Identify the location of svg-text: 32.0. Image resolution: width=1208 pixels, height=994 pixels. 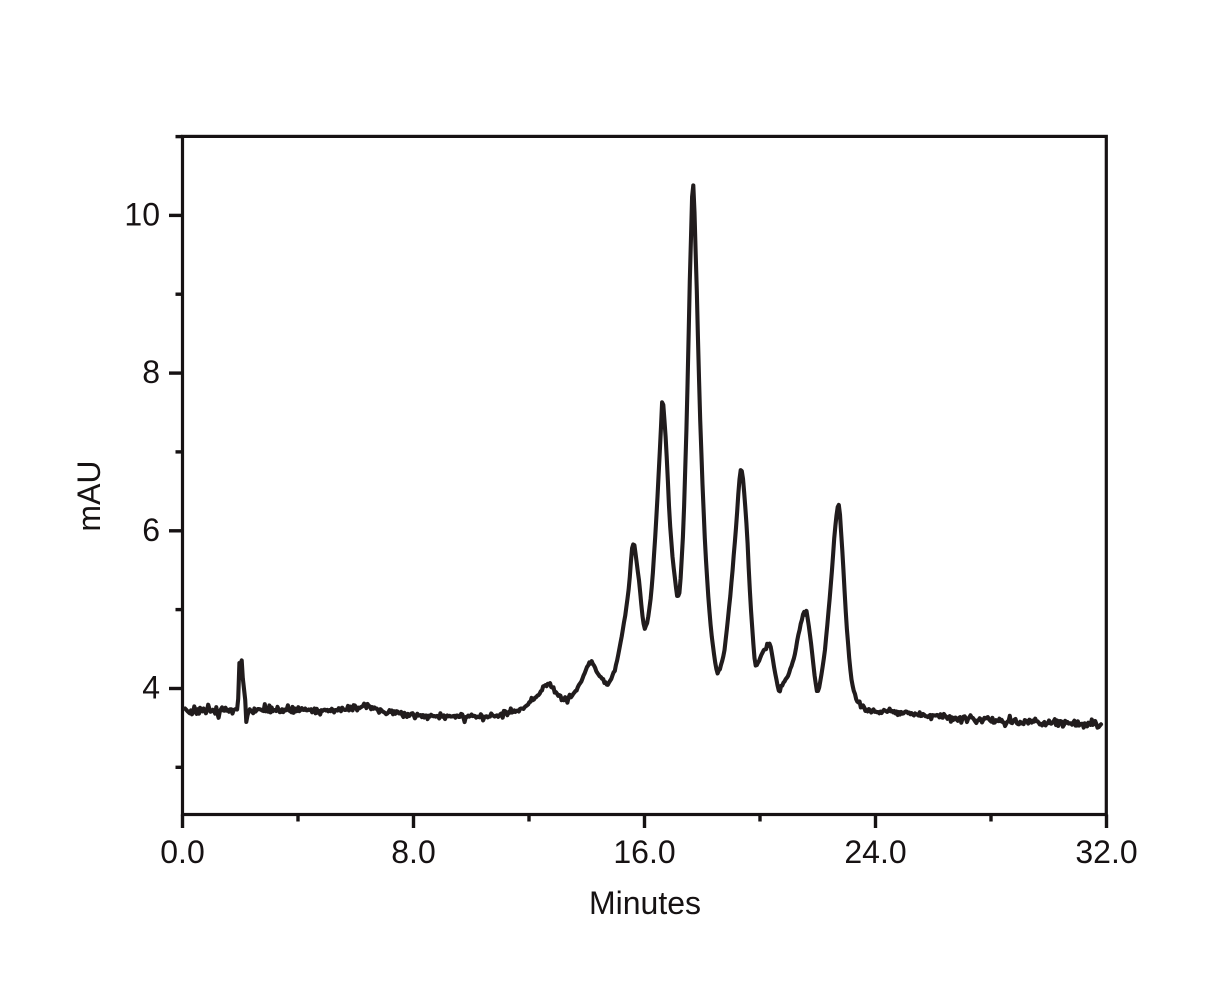
(1106, 852).